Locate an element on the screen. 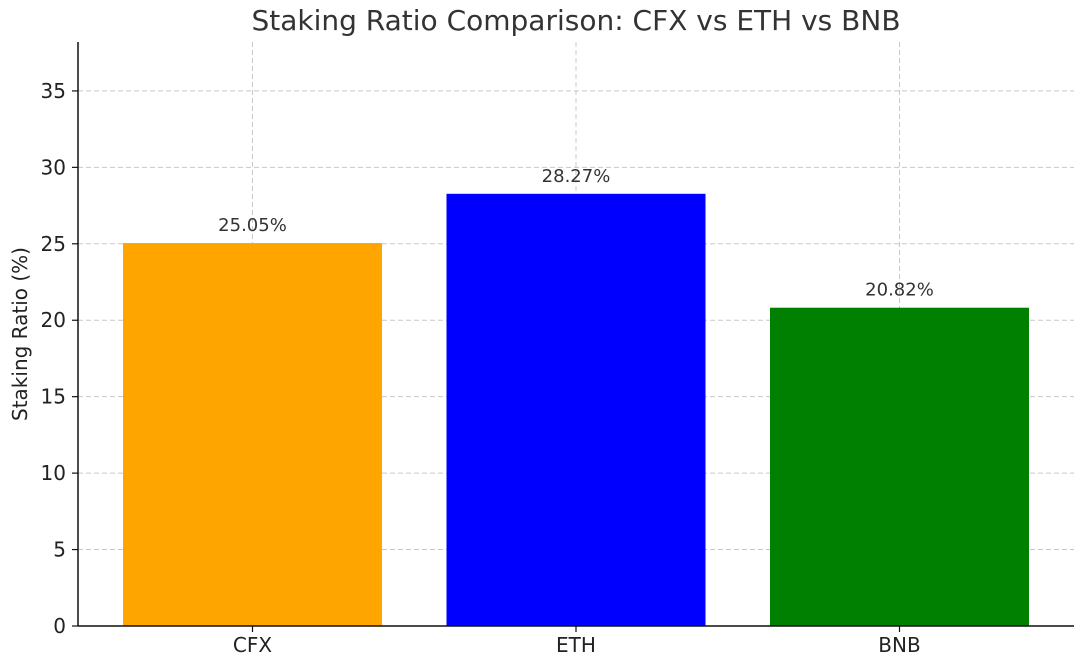 The height and width of the screenshot is (661, 1080). x-tick-label-bnb: BNB is located at coordinates (899, 645).